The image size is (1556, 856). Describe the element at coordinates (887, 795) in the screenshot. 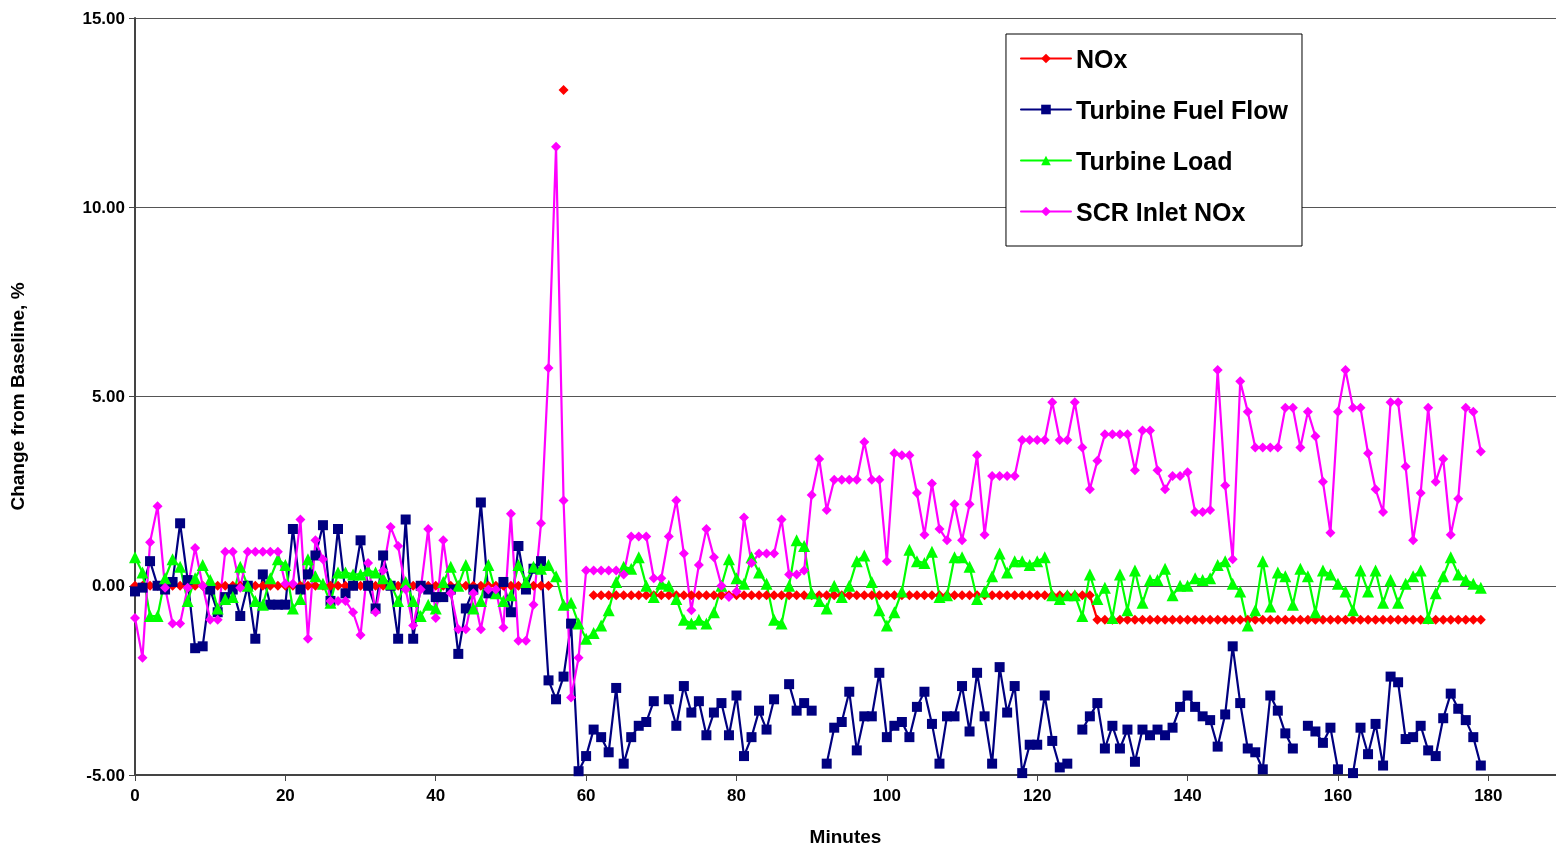

I see `x-tick-label: 100` at that location.